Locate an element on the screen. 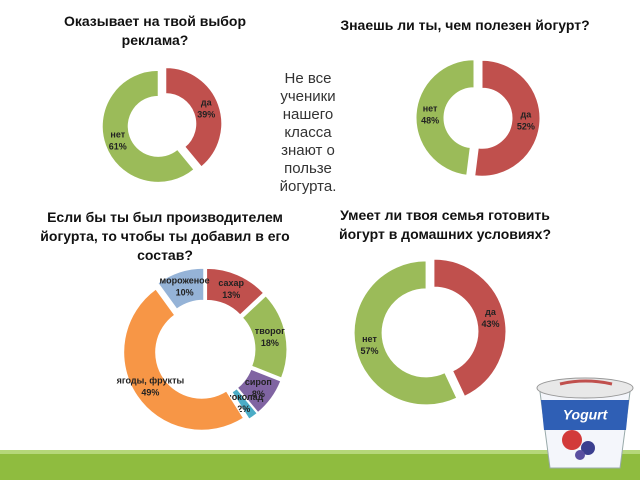 This screenshot has width=640, height=480. yogurt-cup: Yogurt is located at coordinates (585, 423).